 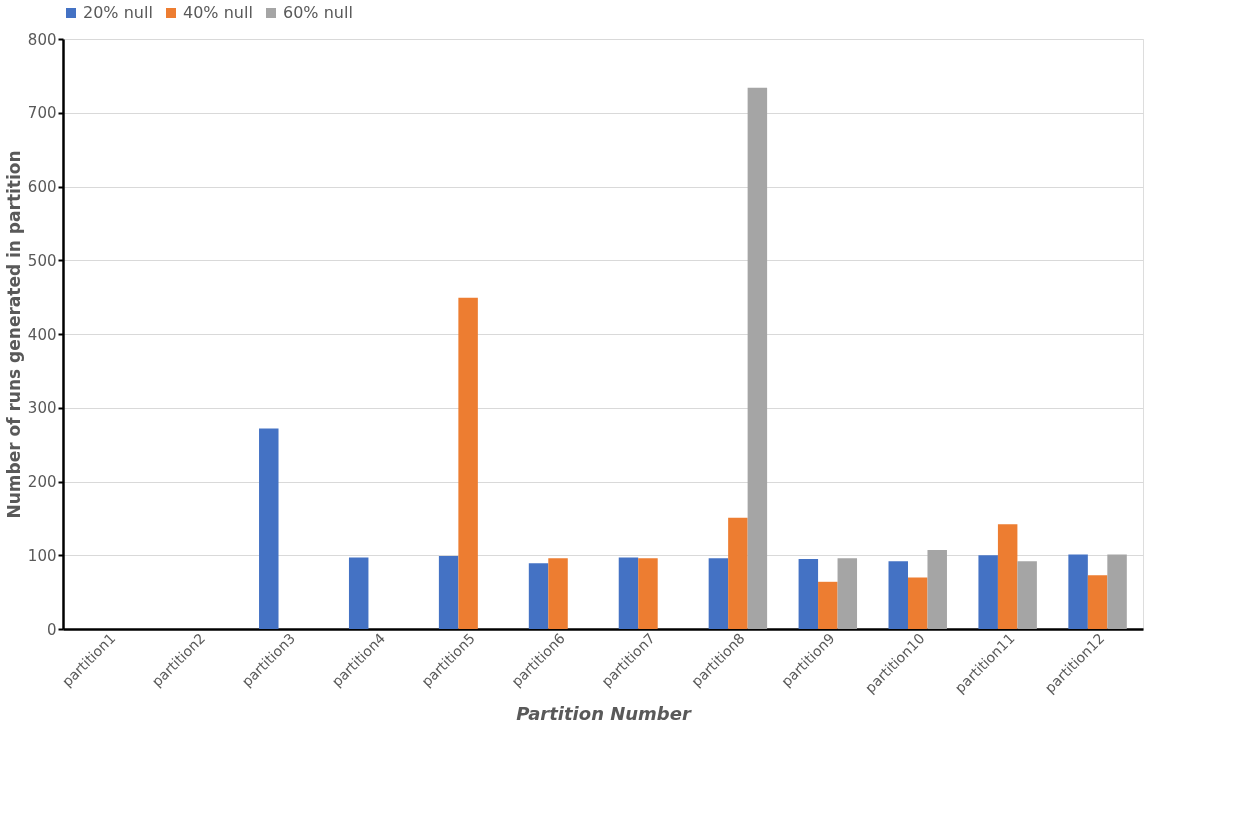 What do you see at coordinates (42, 260) in the screenshot?
I see `y-tick-label: 500` at bounding box center [42, 260].